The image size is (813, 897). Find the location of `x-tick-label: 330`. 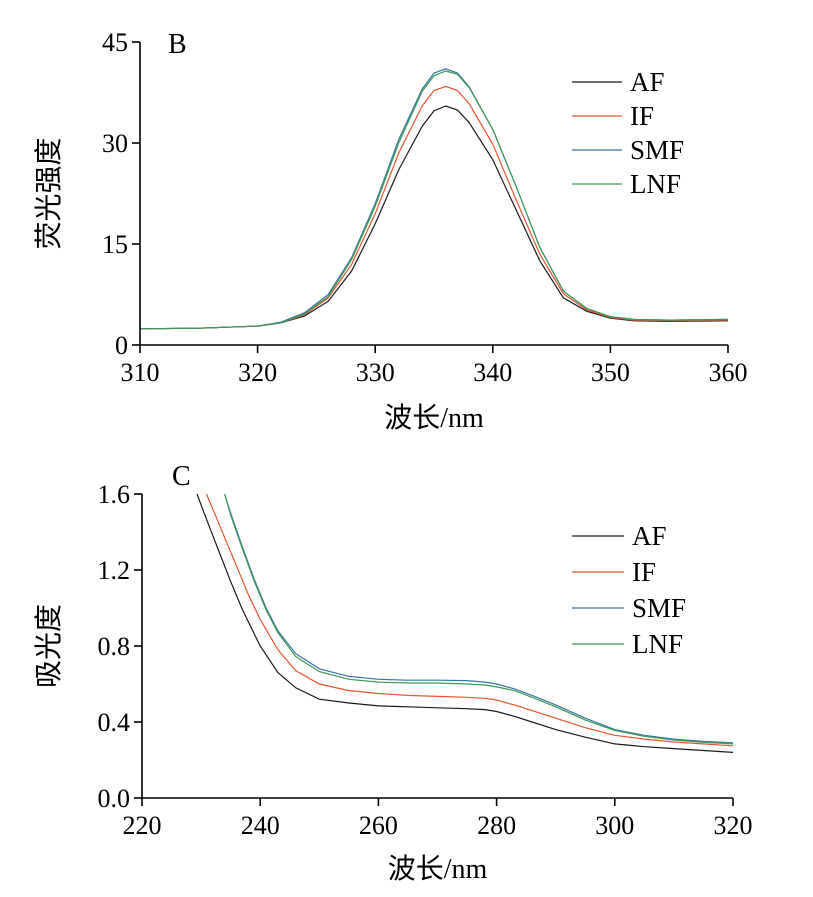

x-tick-label: 330 is located at coordinates (375, 372).